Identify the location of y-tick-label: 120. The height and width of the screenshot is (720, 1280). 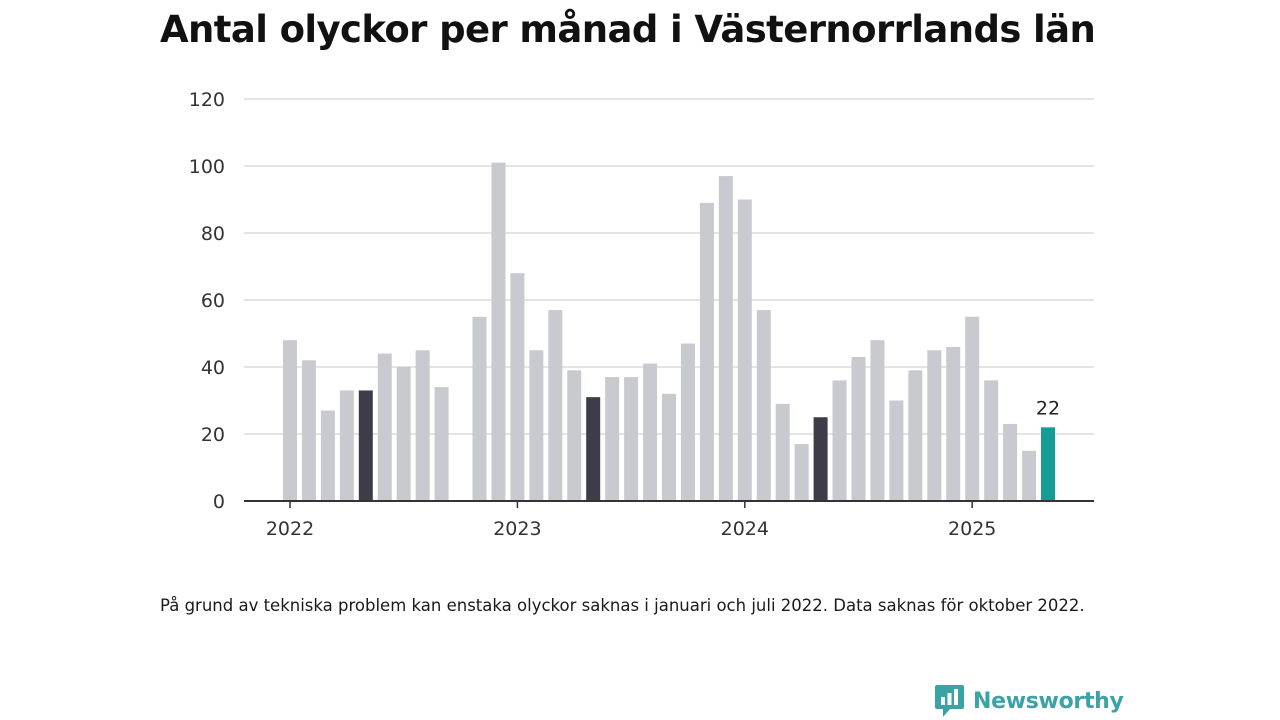
(207, 100).